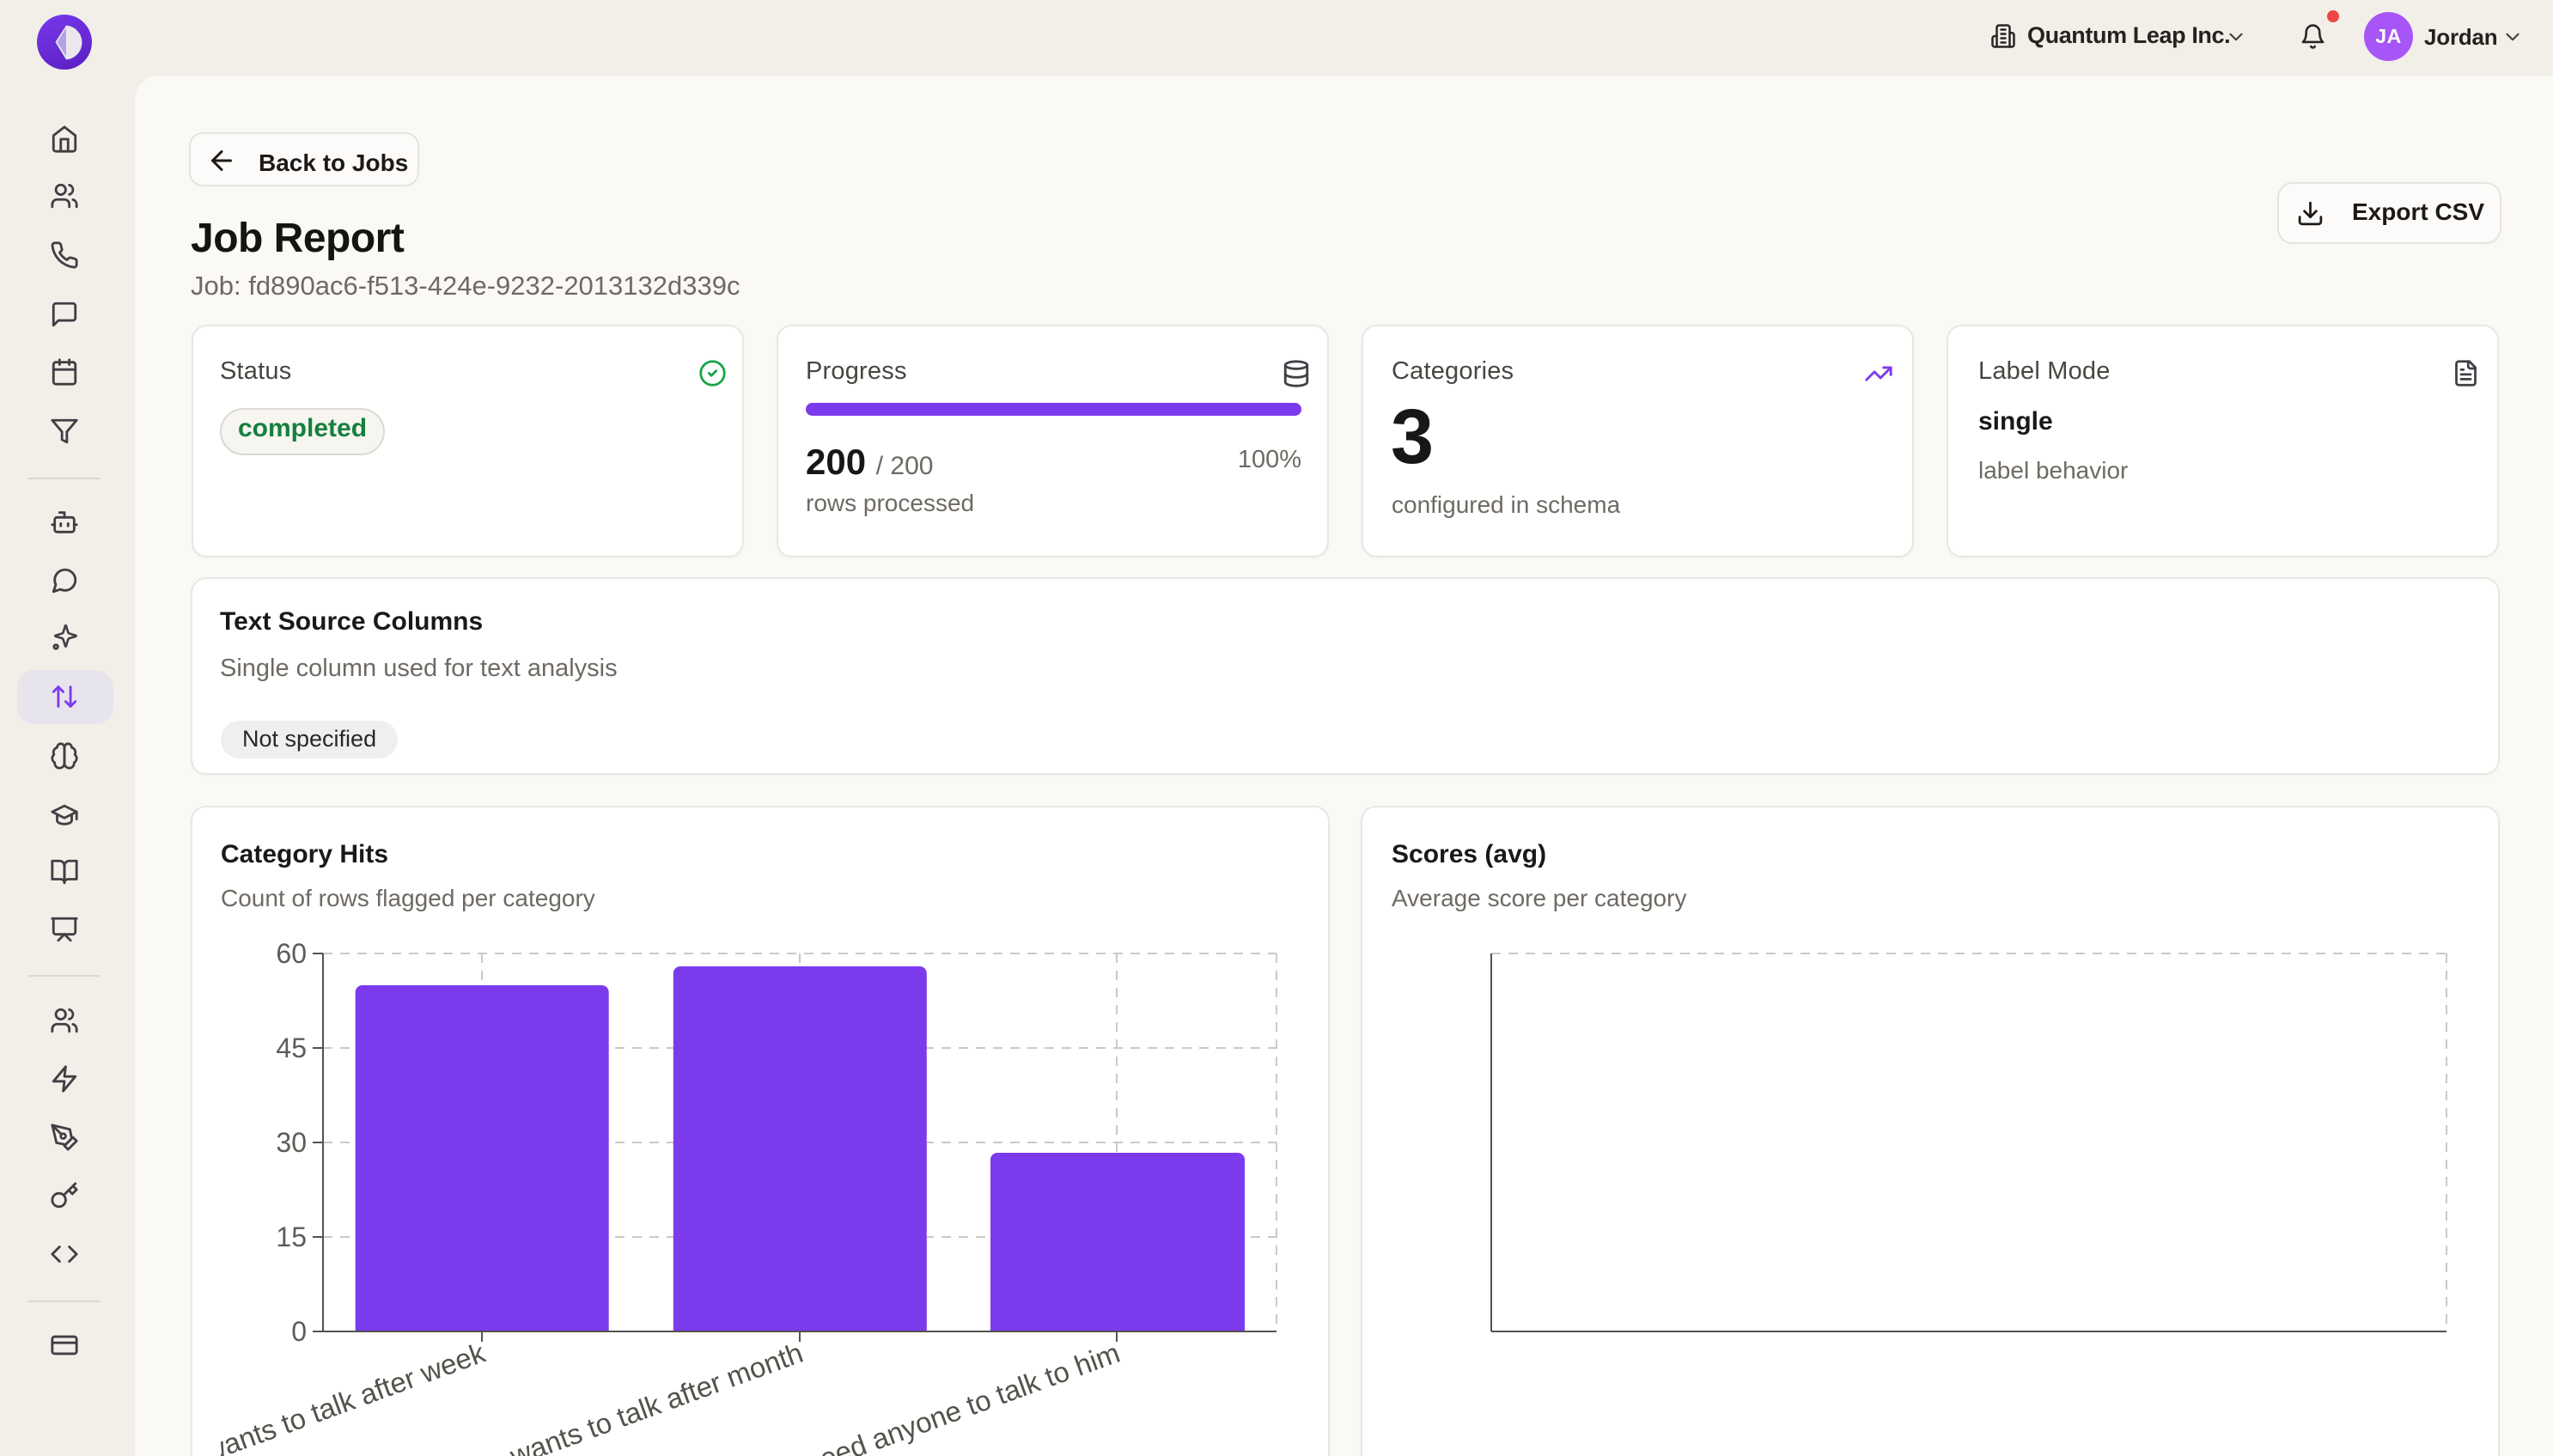  What do you see at coordinates (356, 1396) in the screenshot?
I see `svg-text: wants to talk after week` at bounding box center [356, 1396].